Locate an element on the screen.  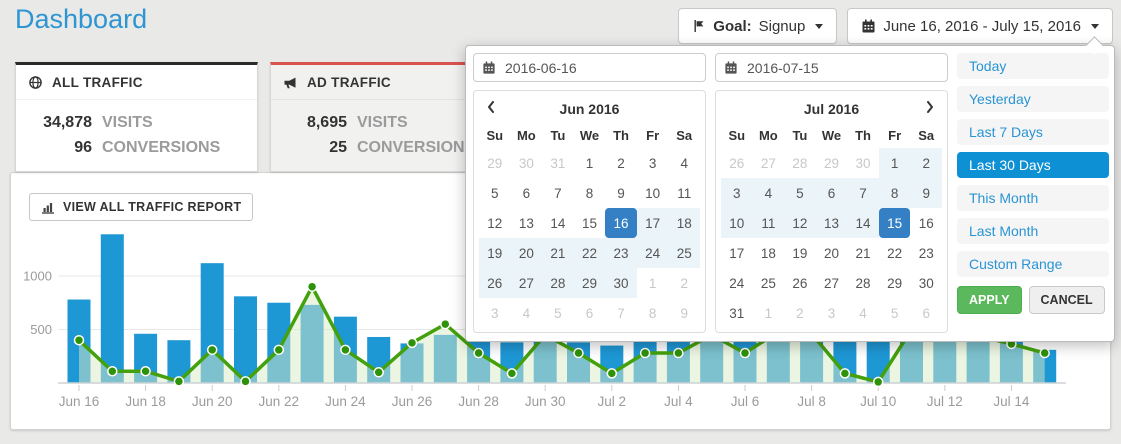
calendar-day-cell: 16 is located at coordinates (621, 223).